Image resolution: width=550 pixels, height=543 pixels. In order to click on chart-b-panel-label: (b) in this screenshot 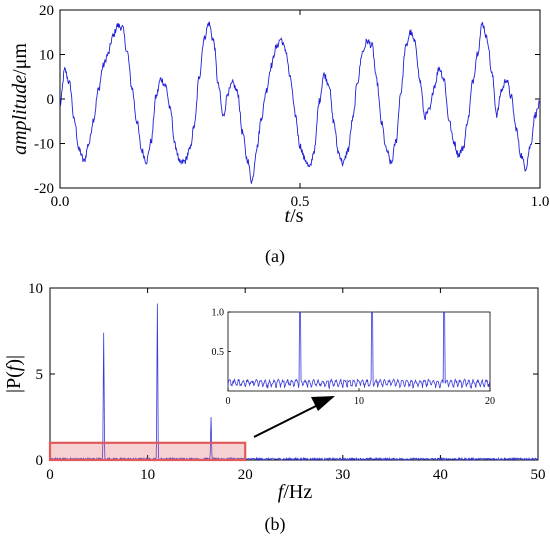, I will do `click(275, 524)`.